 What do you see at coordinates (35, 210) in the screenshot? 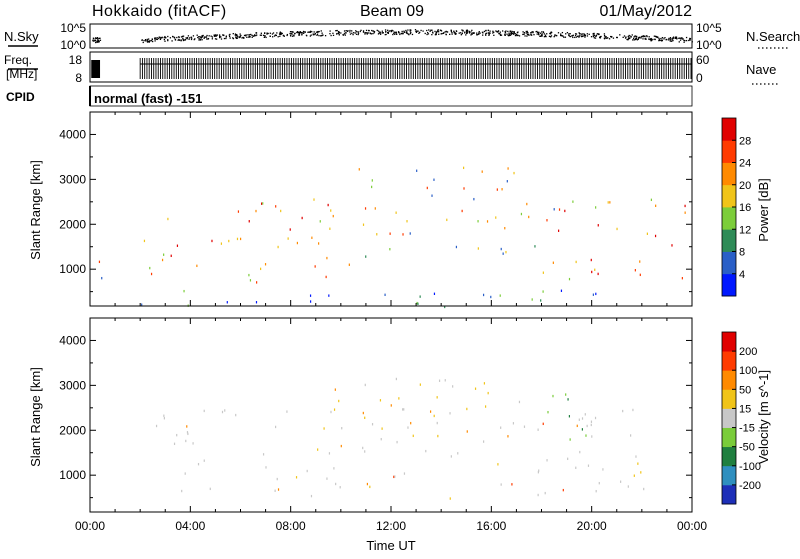
I see `power-ylabel: Slant Range [km]` at bounding box center [35, 210].